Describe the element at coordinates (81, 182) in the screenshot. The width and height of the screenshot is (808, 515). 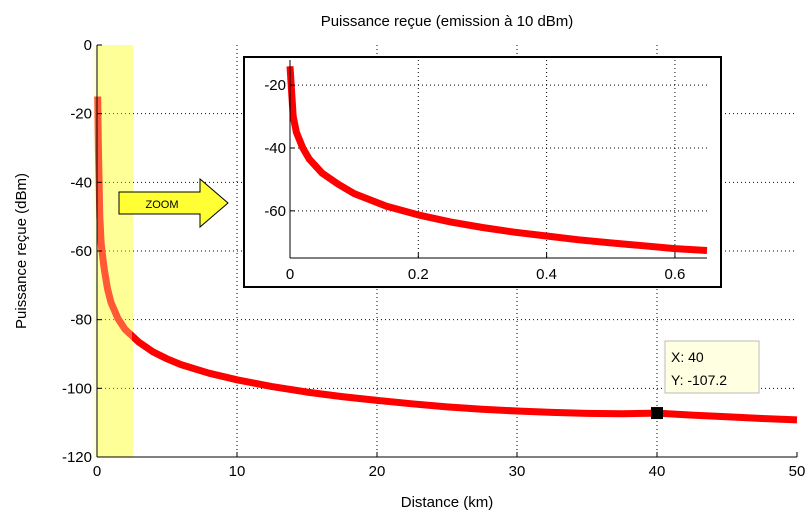
I see `main-y-tick-label: -40` at that location.